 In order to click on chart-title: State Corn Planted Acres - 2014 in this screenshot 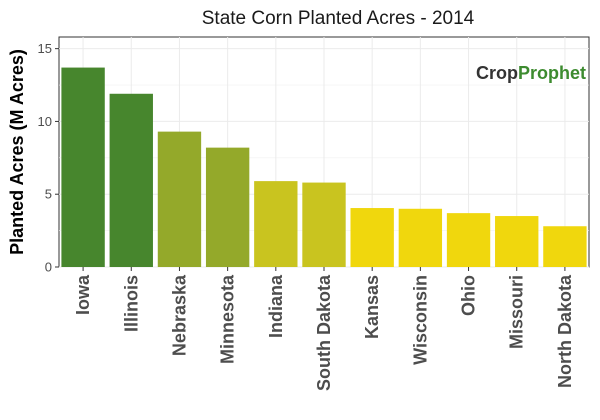, I will do `click(338, 18)`.